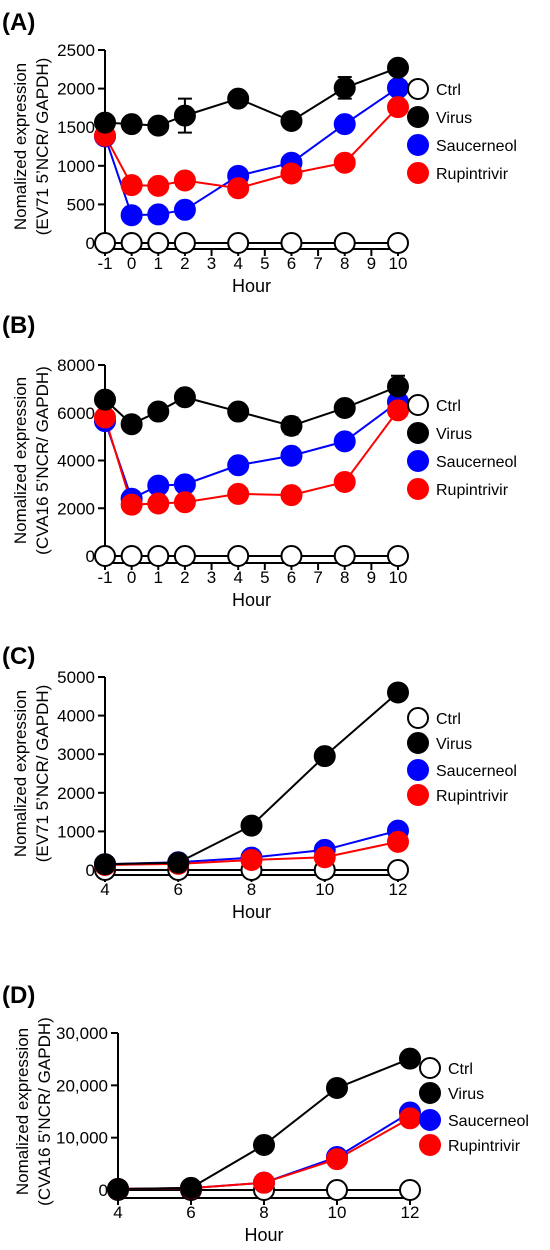  Describe the element at coordinates (18, 995) in the screenshot. I see `panel-label: (D)` at that location.